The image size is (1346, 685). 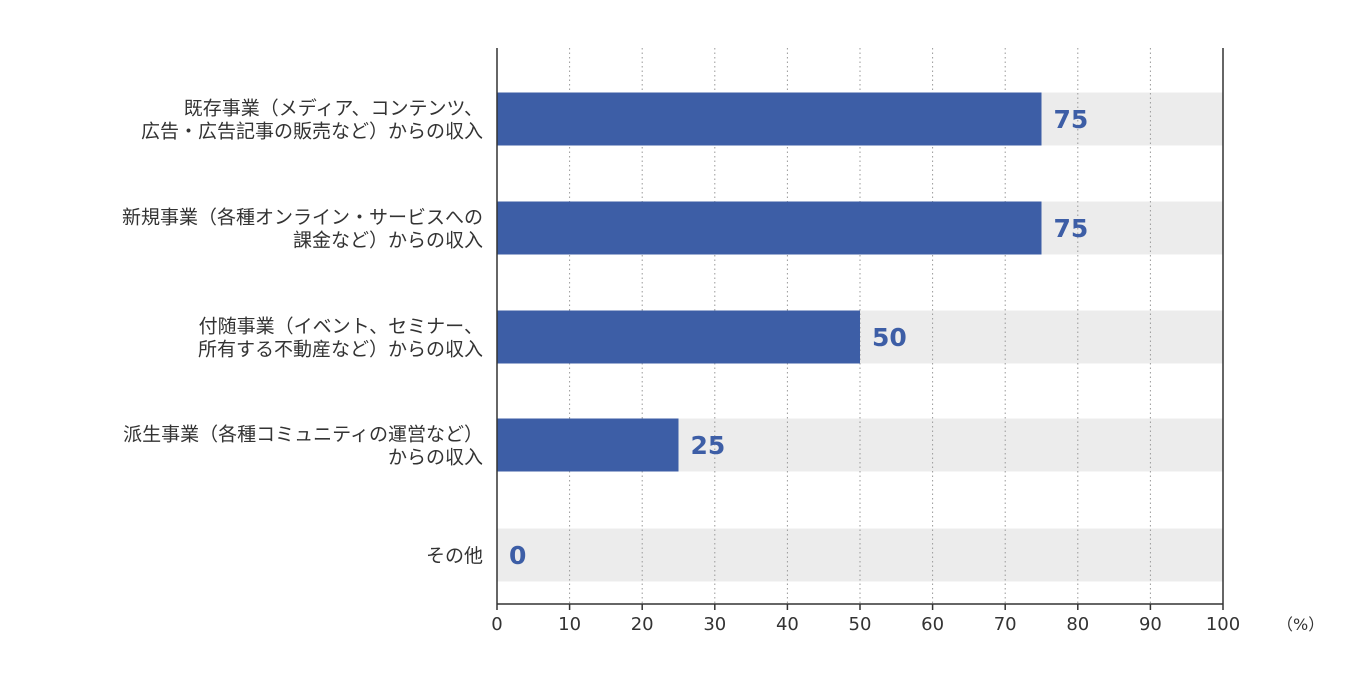 What do you see at coordinates (454, 556) in the screenshot?
I see `category-label: その他` at bounding box center [454, 556].